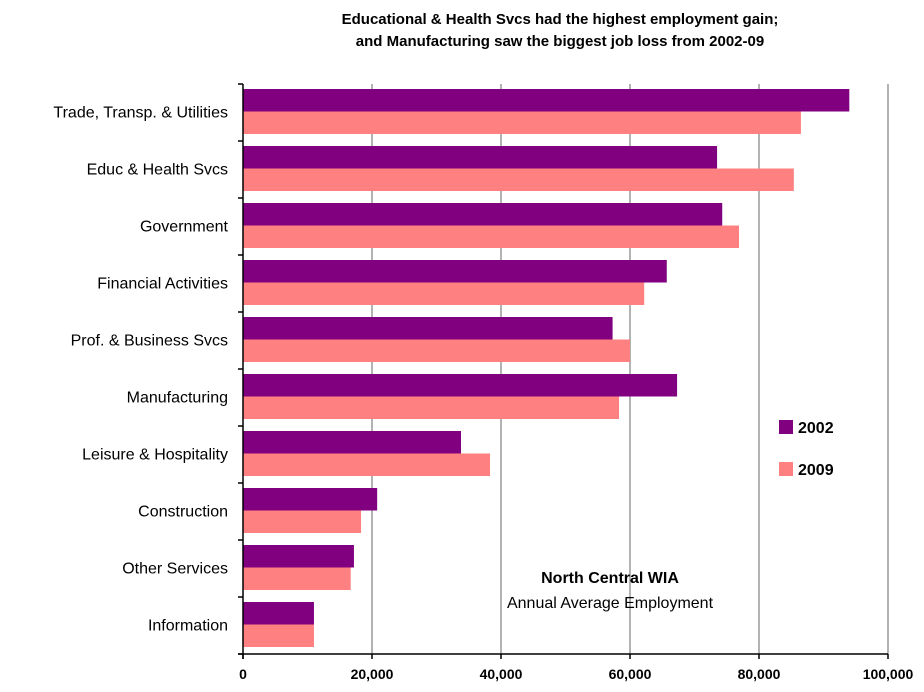 Image resolution: width=924 pixels, height=692 pixels. Describe the element at coordinates (157, 170) in the screenshot. I see `category-label: Educ & Health Svcs` at that location.